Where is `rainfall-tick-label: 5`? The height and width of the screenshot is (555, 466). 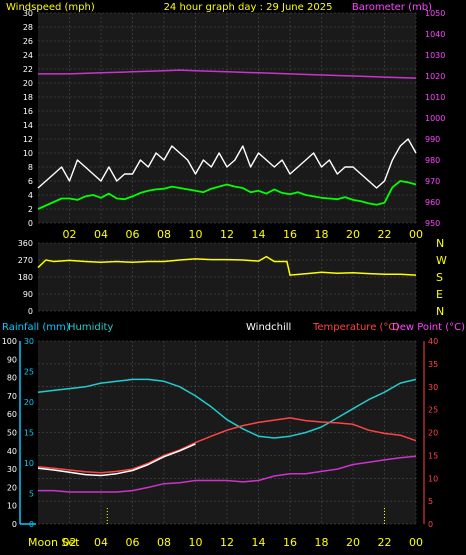 rainfall-tick-label: 5 is located at coordinates (31, 494).